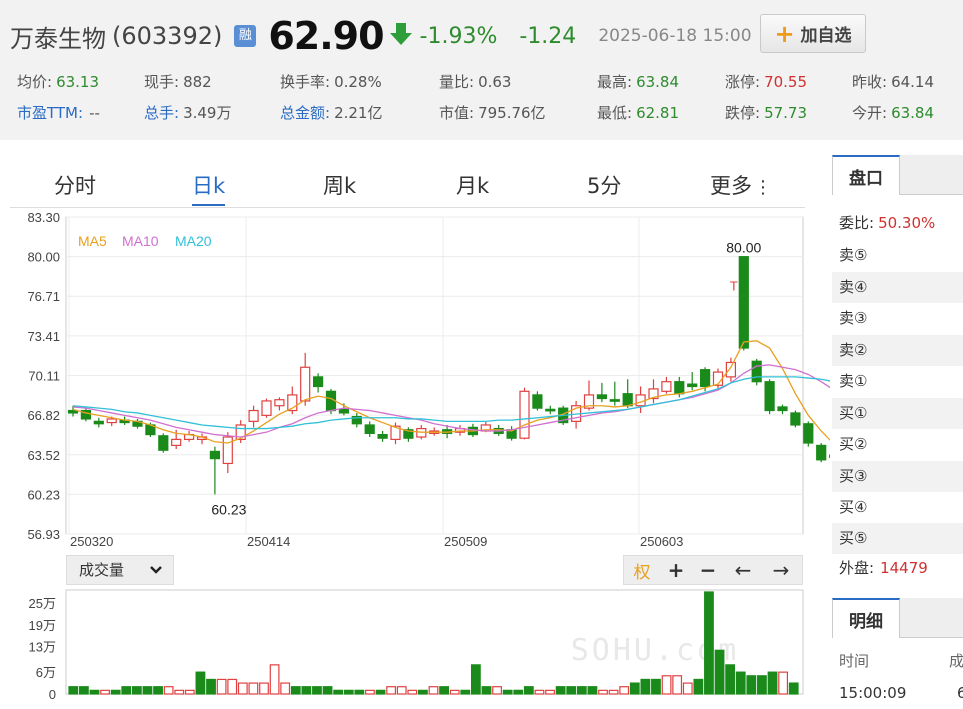 The image size is (963, 709). Describe the element at coordinates (763, 187) in the screenshot. I see `more-dots-icon: ⋮` at that location.